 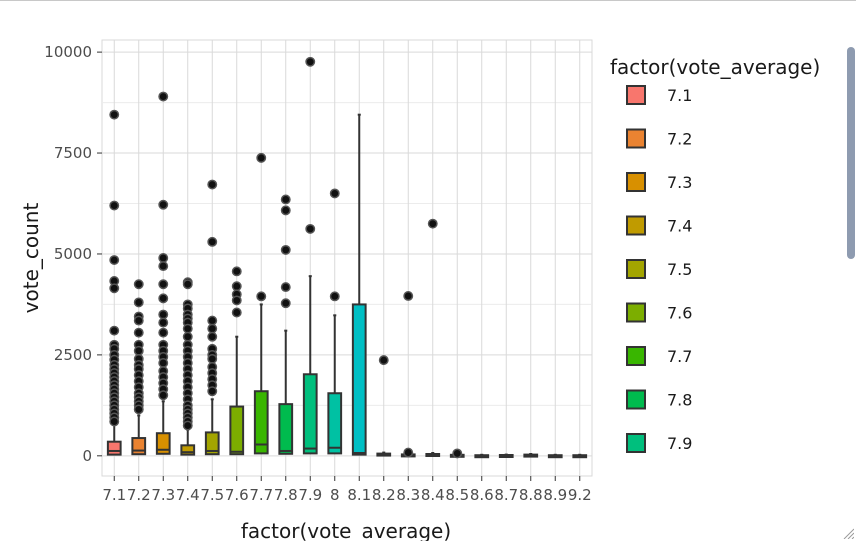 What do you see at coordinates (506, 495) in the screenshot?
I see `x-tick-label: 8.7` at bounding box center [506, 495].